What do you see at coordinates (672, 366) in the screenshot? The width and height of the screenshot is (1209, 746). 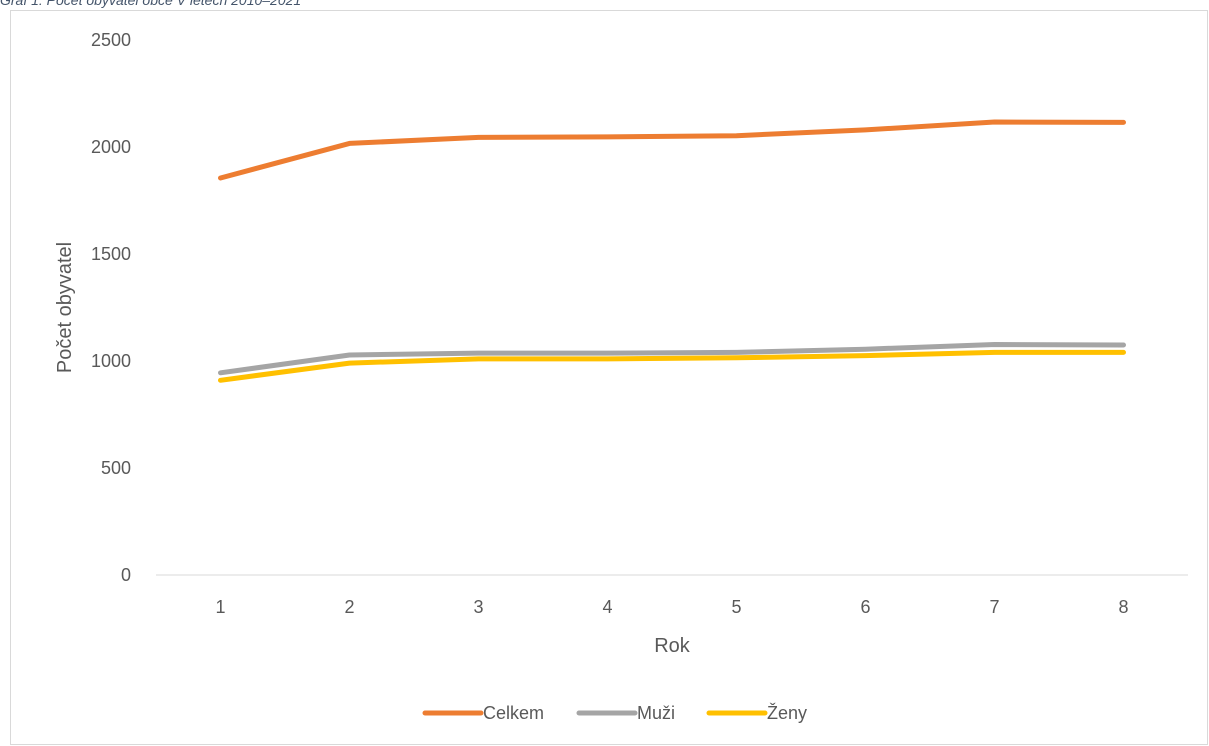 I see `series-line-ženy` at bounding box center [672, 366].